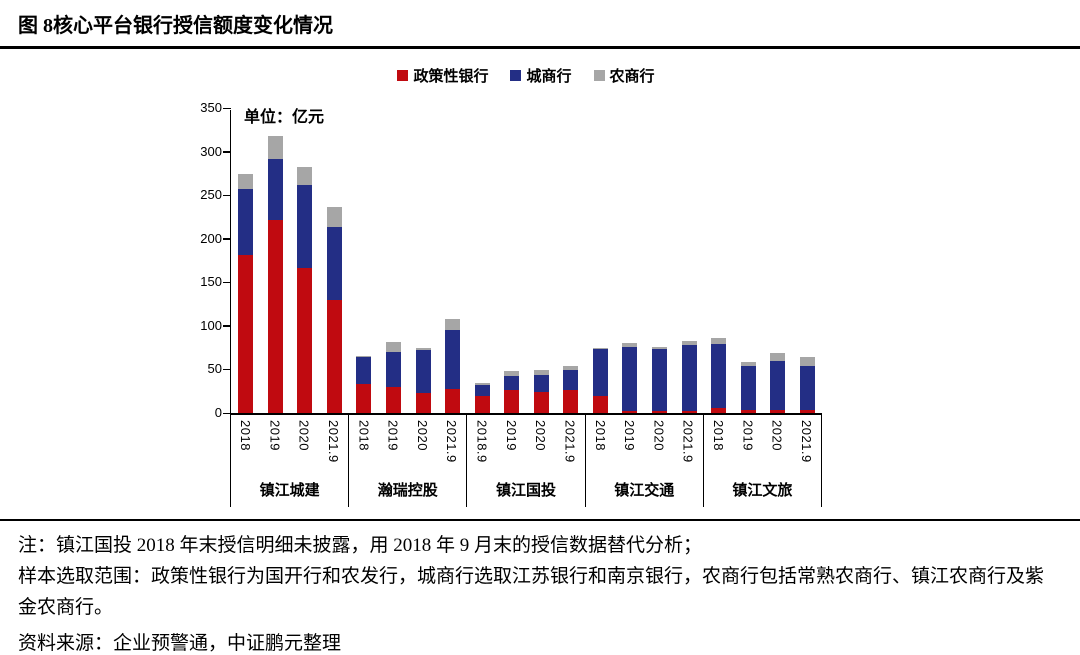 The width and height of the screenshot is (1080, 655). I want to click on group-label: 镇江文旅, so click(762, 490).